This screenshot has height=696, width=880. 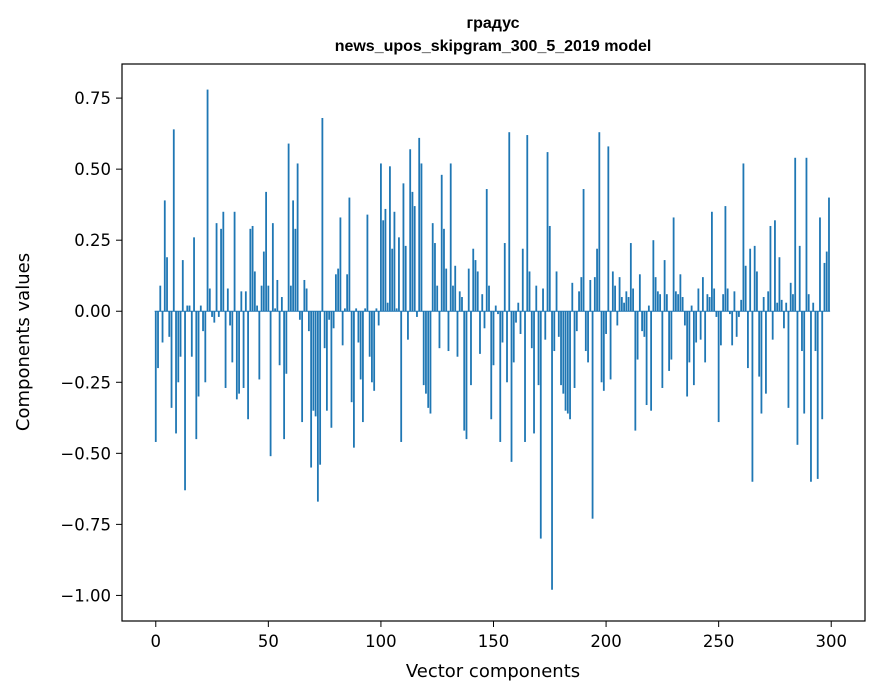 I want to click on x-tick-label: 200, so click(x=606, y=641).